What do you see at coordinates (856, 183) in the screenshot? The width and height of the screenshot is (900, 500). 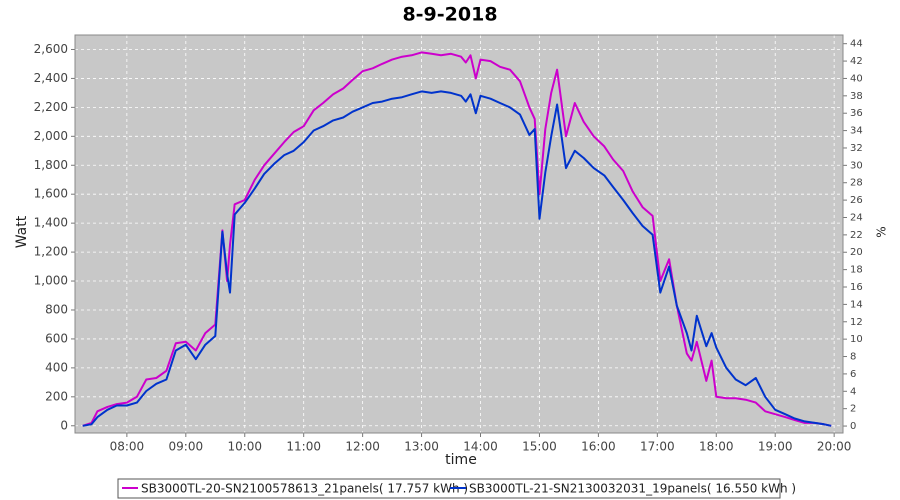 I see `y2-tick-label: 28` at bounding box center [856, 183].